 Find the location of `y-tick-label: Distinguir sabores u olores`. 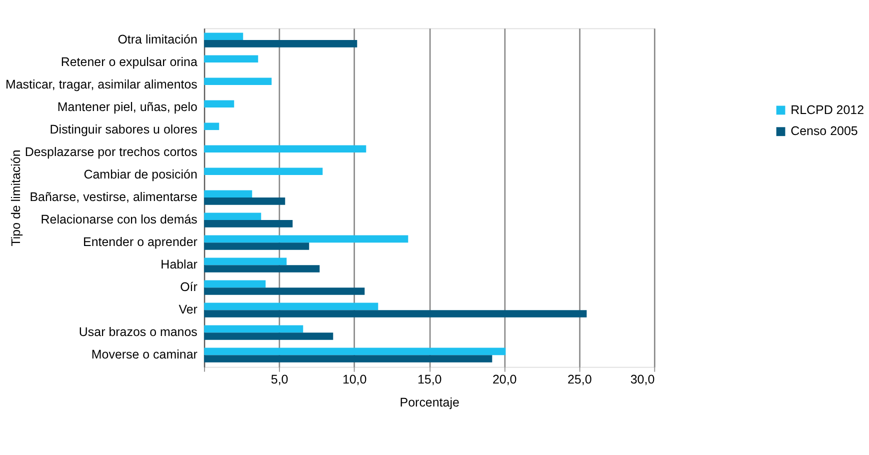

y-tick-label: Distinguir sabores u olores is located at coordinates (124, 129).